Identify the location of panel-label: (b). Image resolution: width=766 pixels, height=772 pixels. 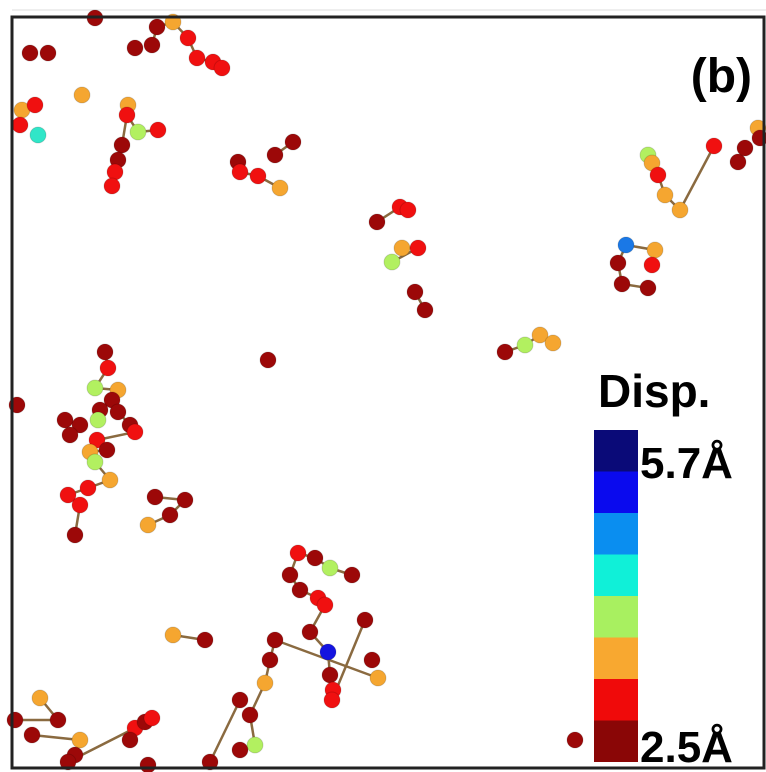
(721, 76).